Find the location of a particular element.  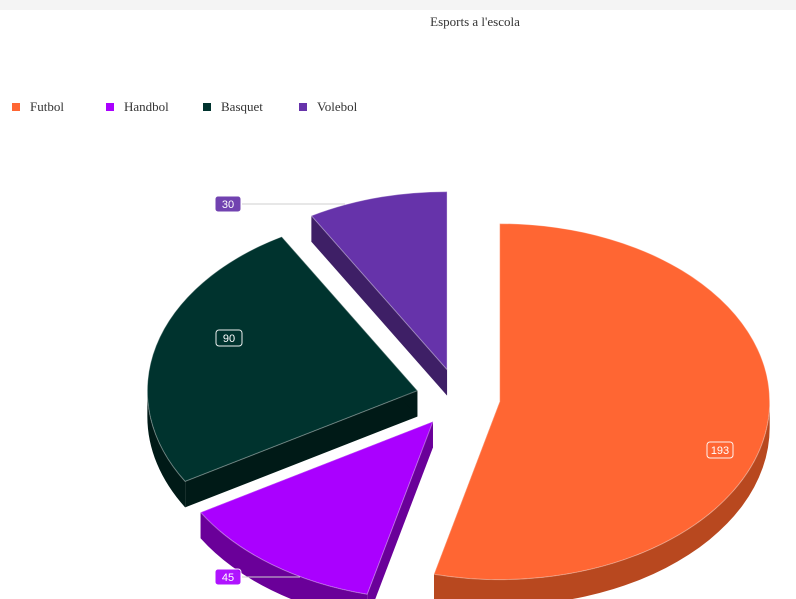

data-label: 193 is located at coordinates (720, 450).